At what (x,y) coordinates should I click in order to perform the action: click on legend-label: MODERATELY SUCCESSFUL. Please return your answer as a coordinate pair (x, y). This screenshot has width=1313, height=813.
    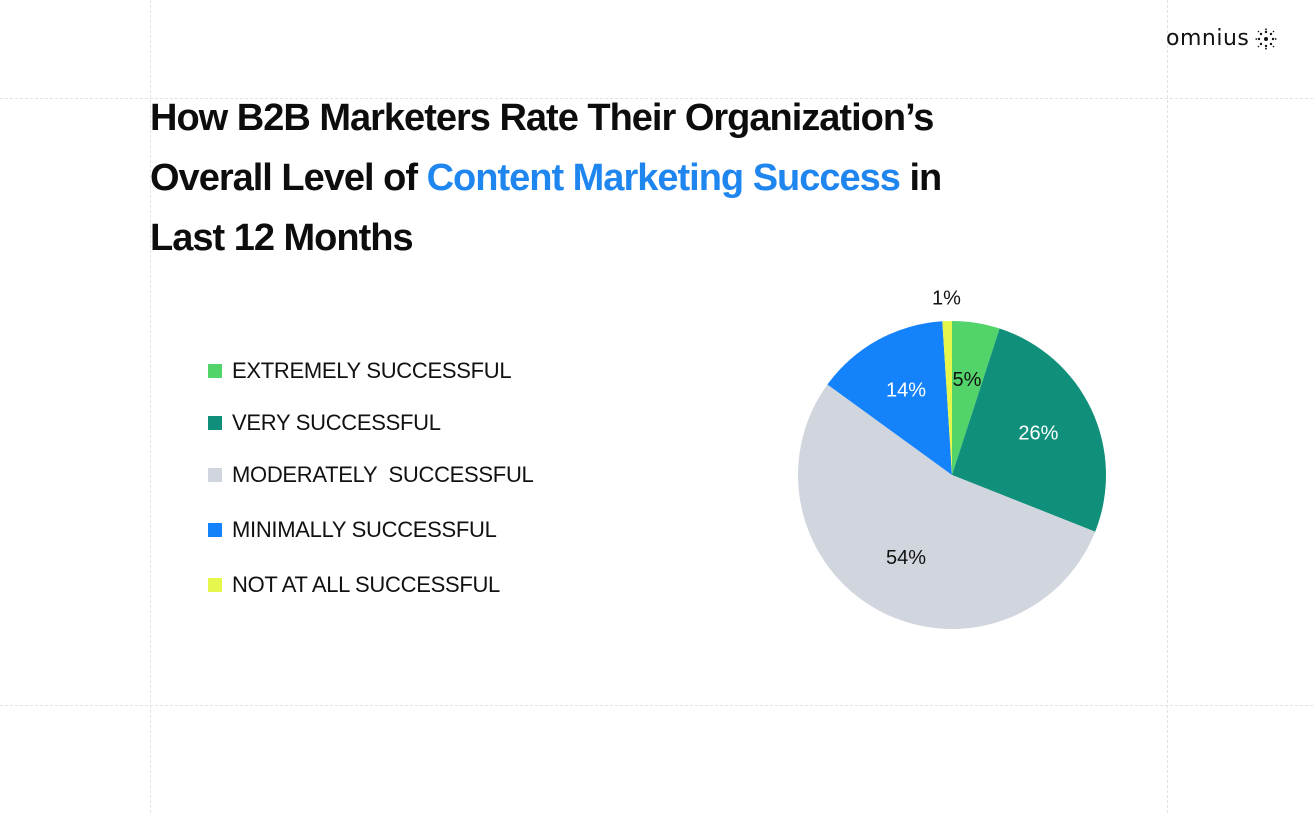
    Looking at the image, I should click on (383, 474).